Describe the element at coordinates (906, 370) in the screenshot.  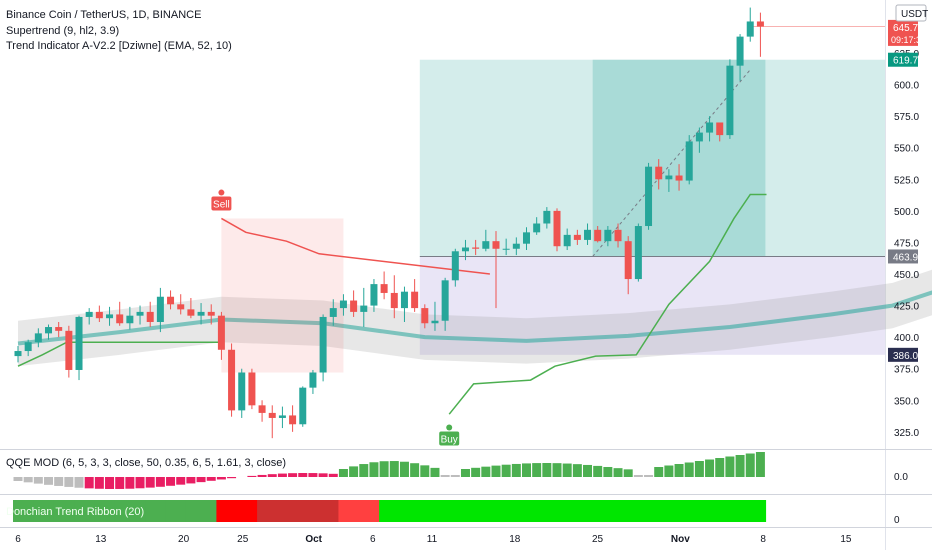
I see `price-tick: 375.0` at that location.